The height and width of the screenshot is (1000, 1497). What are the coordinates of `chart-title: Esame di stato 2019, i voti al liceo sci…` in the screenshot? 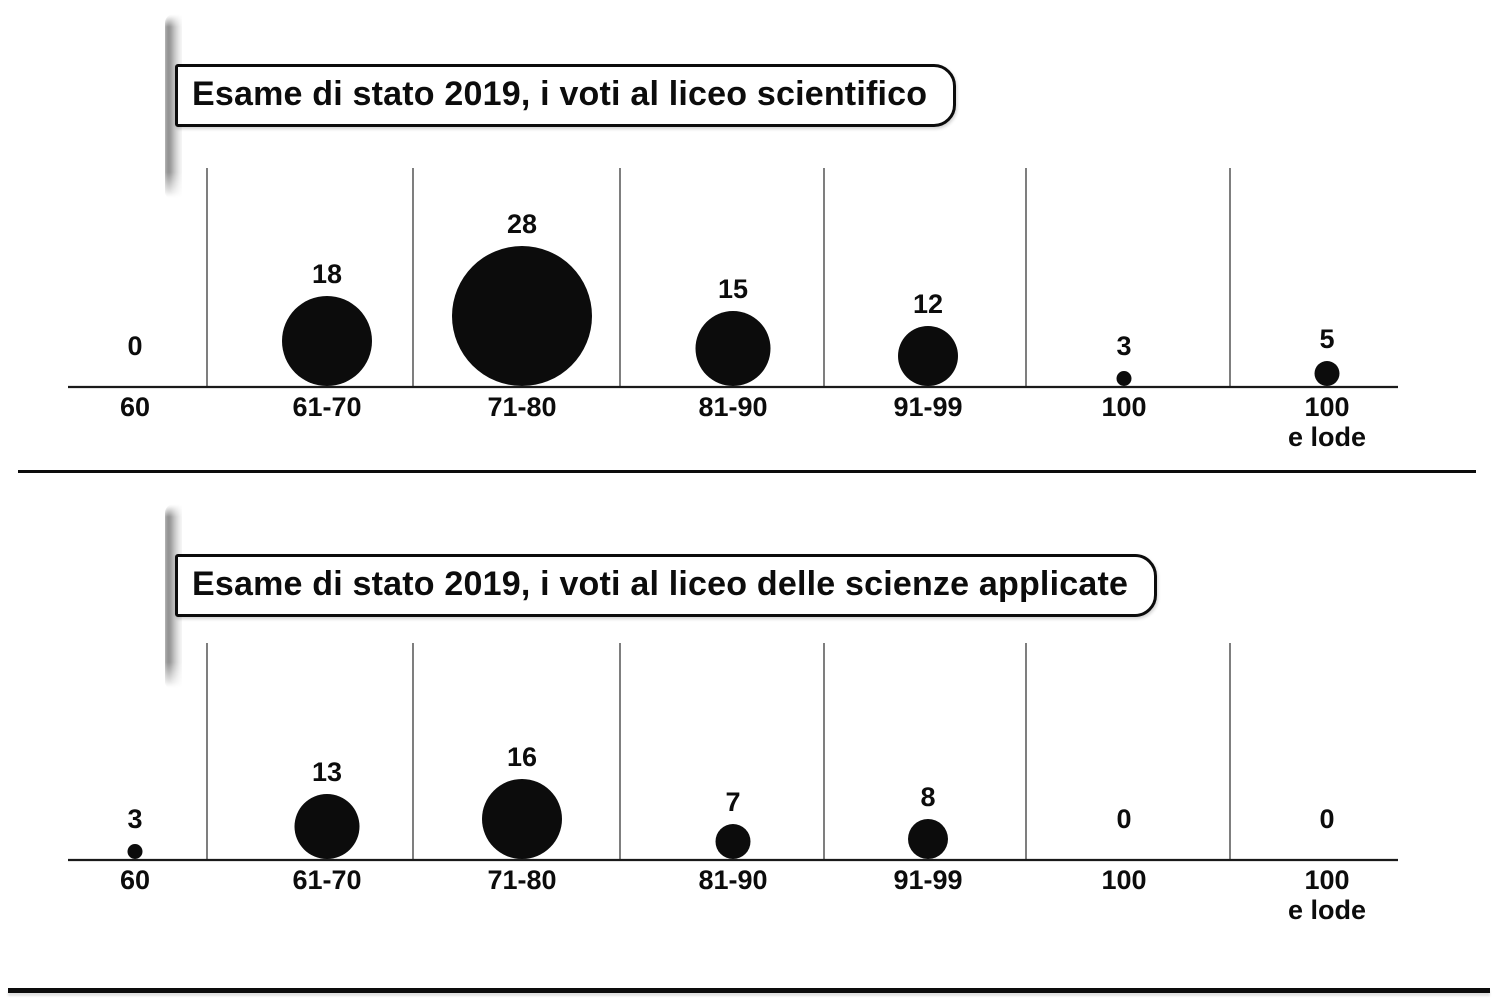 It's located at (560, 94).